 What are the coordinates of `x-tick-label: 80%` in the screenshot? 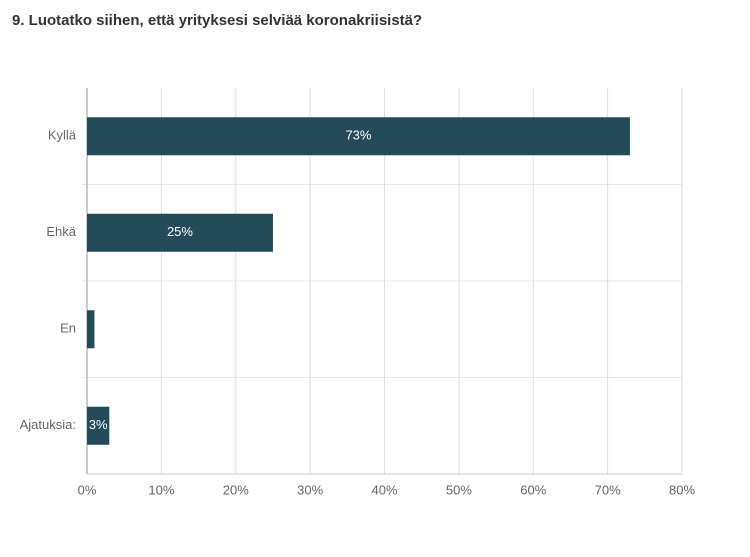 It's located at (682, 489).